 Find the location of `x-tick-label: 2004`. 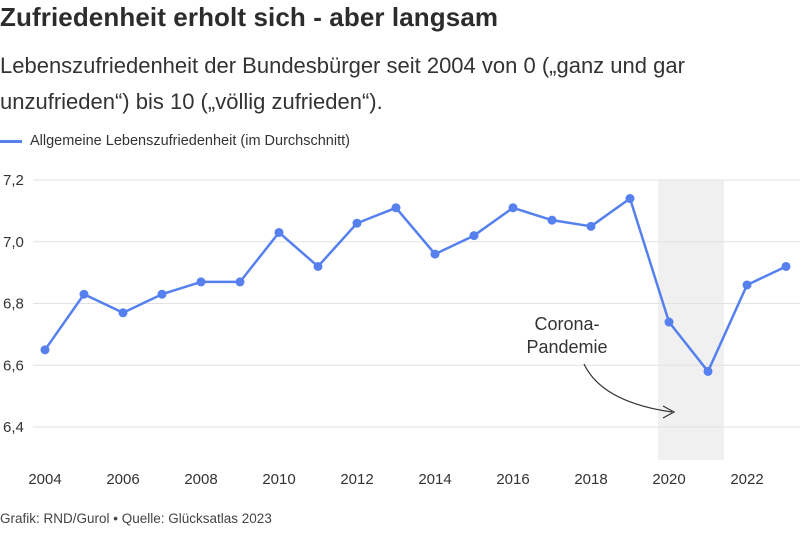

x-tick-label: 2004 is located at coordinates (44, 479).